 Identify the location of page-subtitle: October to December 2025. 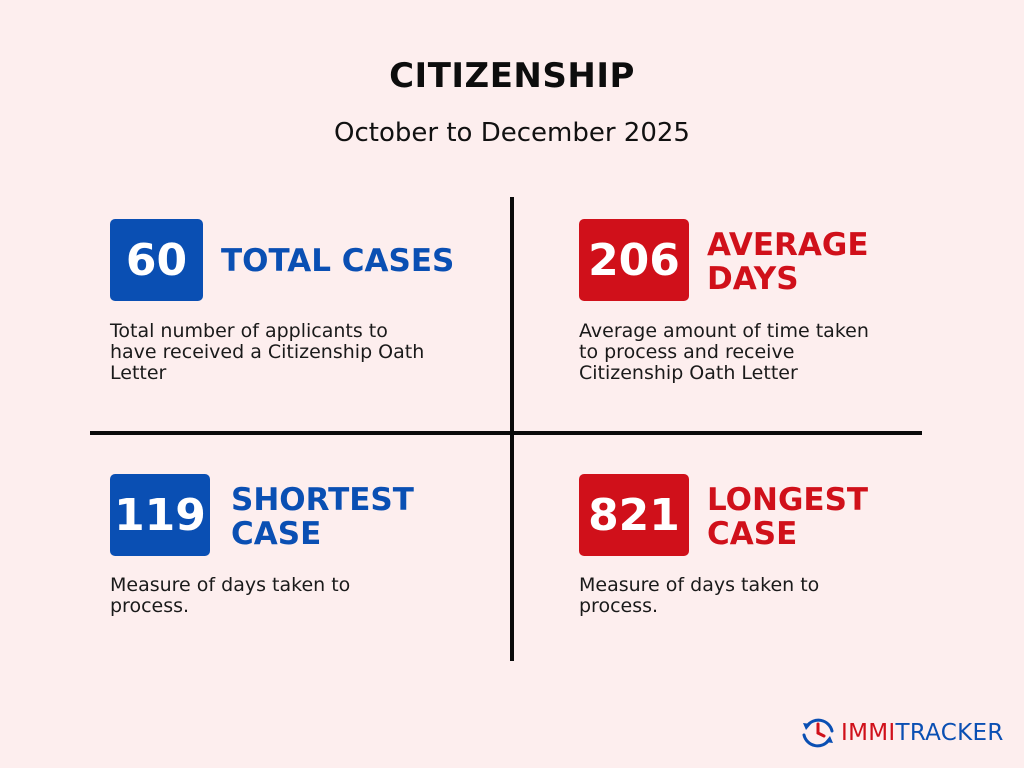
(512, 133).